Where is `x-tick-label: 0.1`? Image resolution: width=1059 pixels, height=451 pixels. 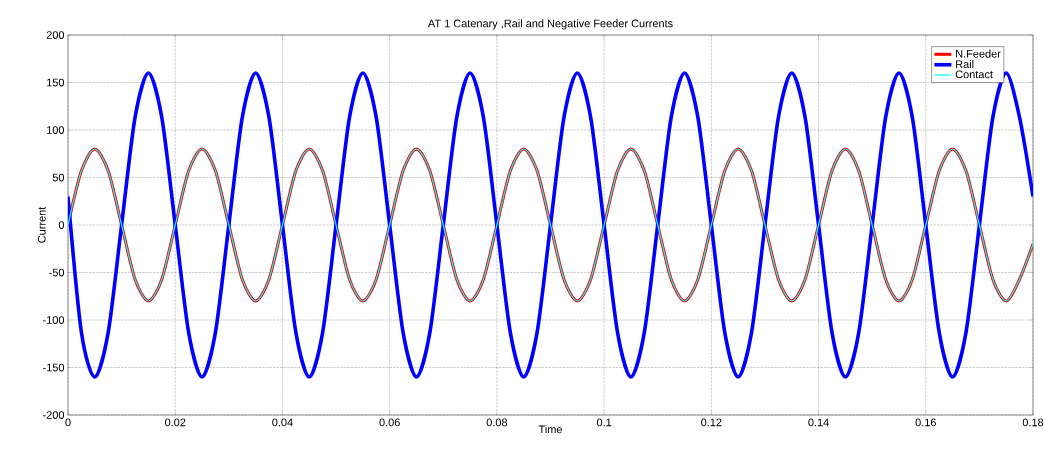
x-tick-label: 0.1 is located at coordinates (604, 422).